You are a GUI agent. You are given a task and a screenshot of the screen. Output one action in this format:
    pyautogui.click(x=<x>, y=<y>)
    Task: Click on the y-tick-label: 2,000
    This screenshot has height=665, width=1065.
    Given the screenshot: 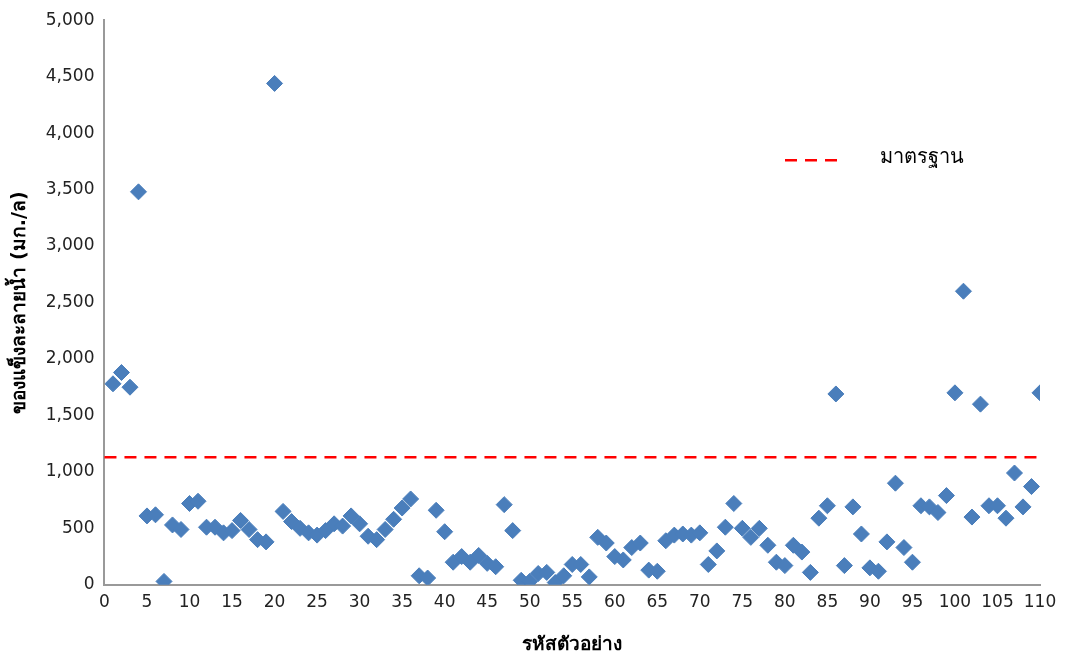 What is the action you would take?
    pyautogui.click(x=70, y=357)
    